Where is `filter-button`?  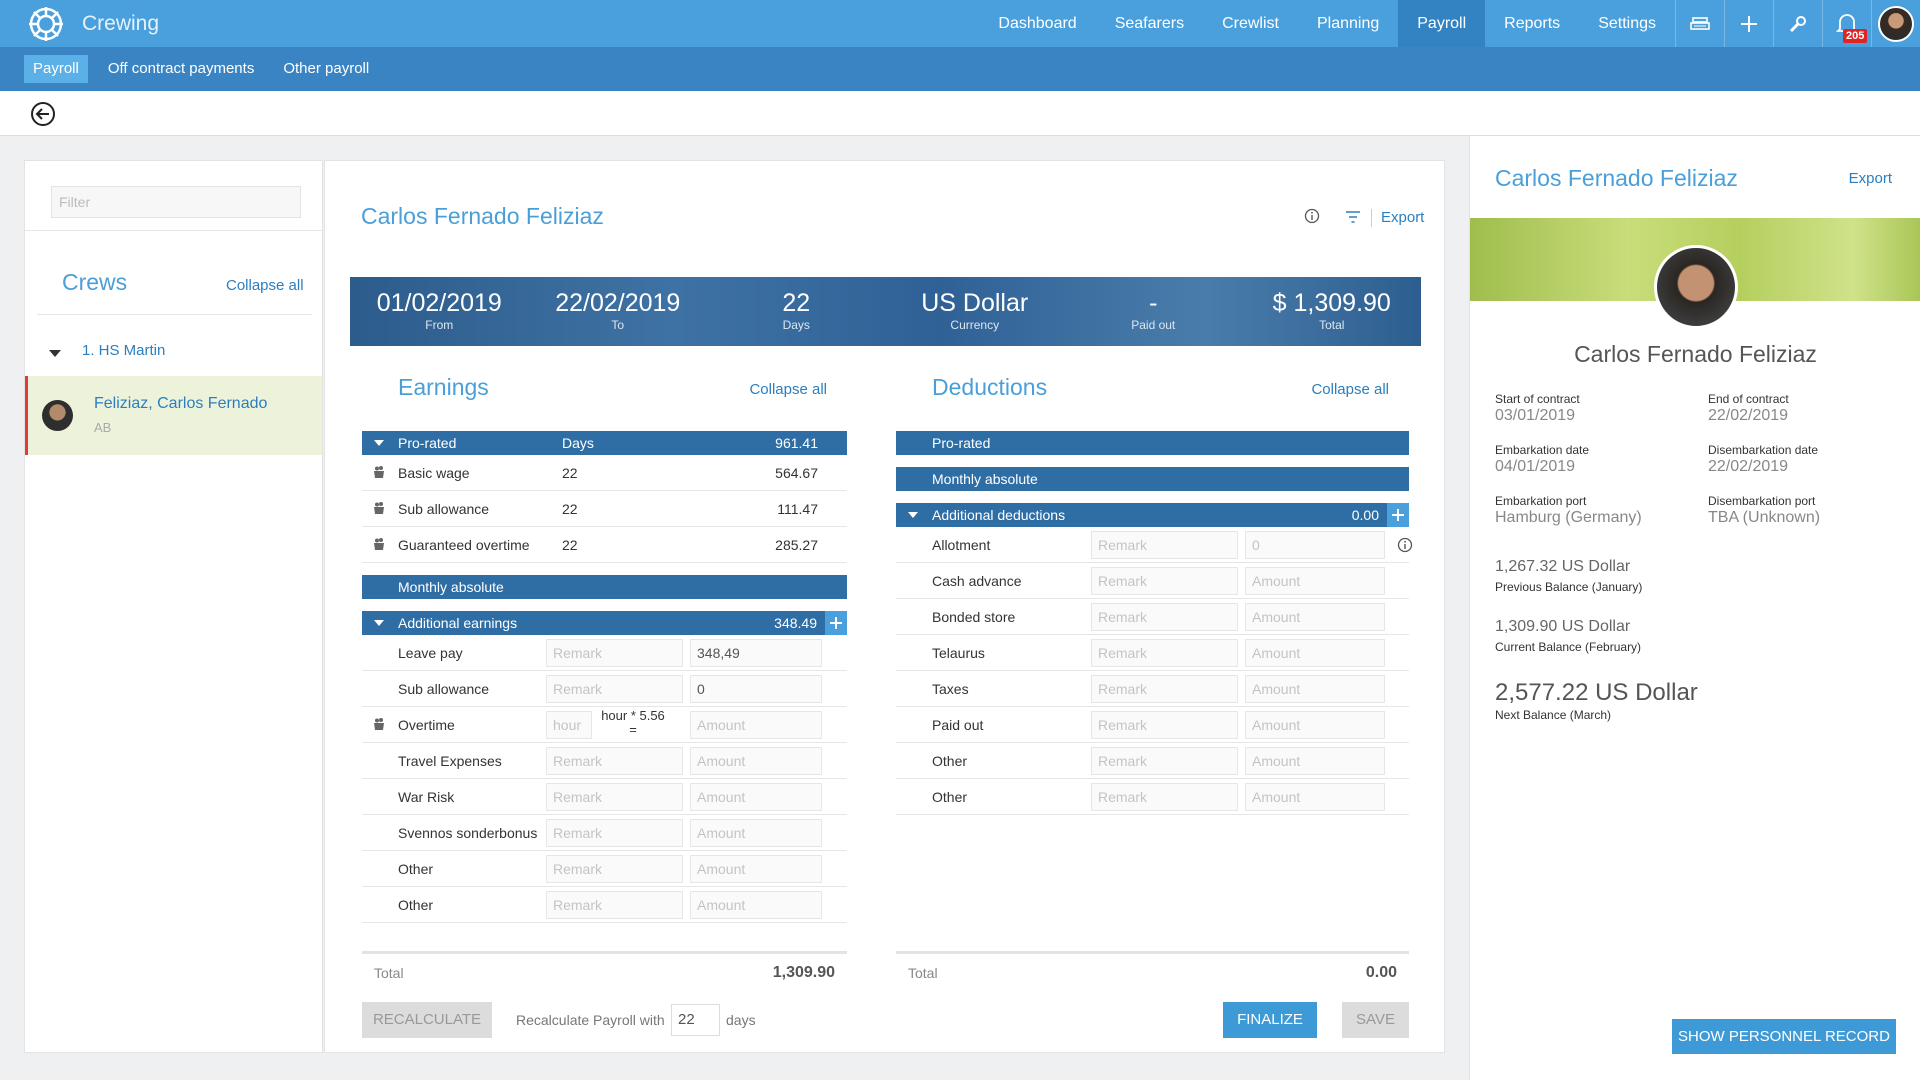 filter-button is located at coordinates (1353, 219).